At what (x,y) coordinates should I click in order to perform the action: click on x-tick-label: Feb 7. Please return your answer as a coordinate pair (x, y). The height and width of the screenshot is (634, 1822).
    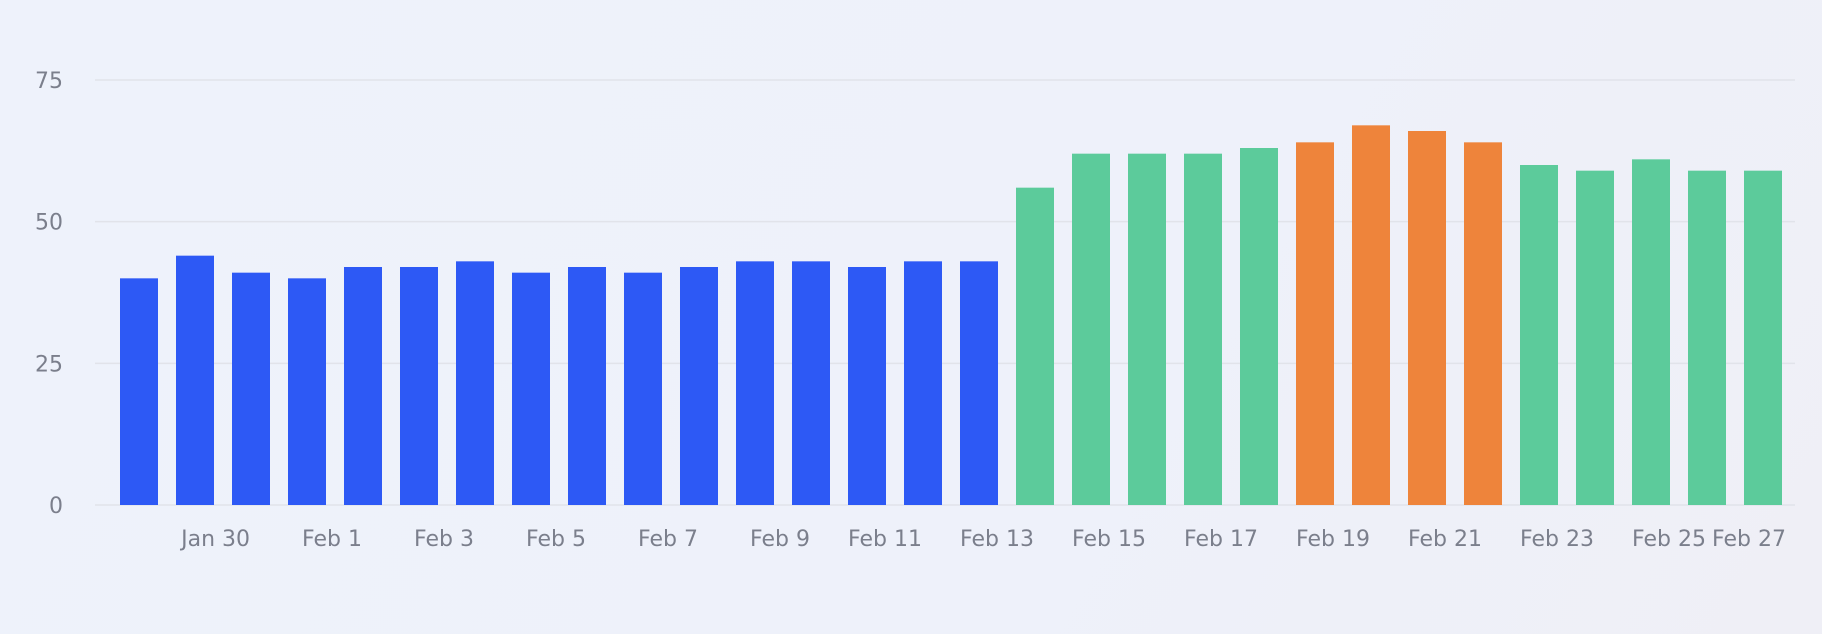
    Looking at the image, I should click on (668, 539).